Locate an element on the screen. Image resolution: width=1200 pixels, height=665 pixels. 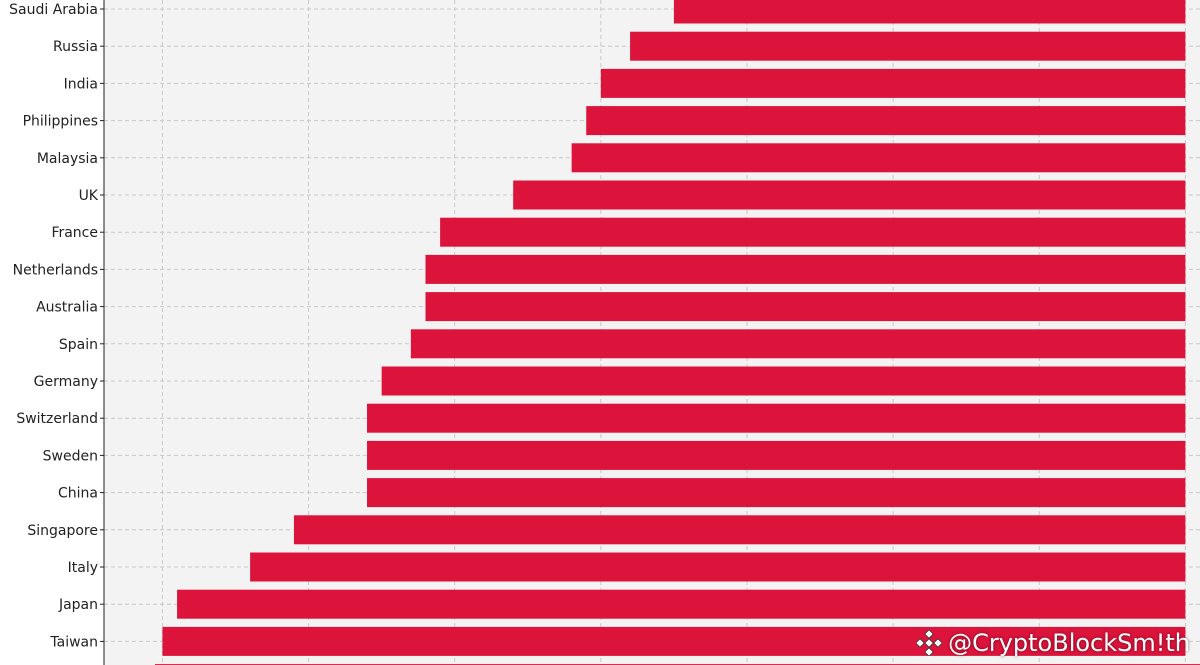
category-label: China is located at coordinates (78, 494).